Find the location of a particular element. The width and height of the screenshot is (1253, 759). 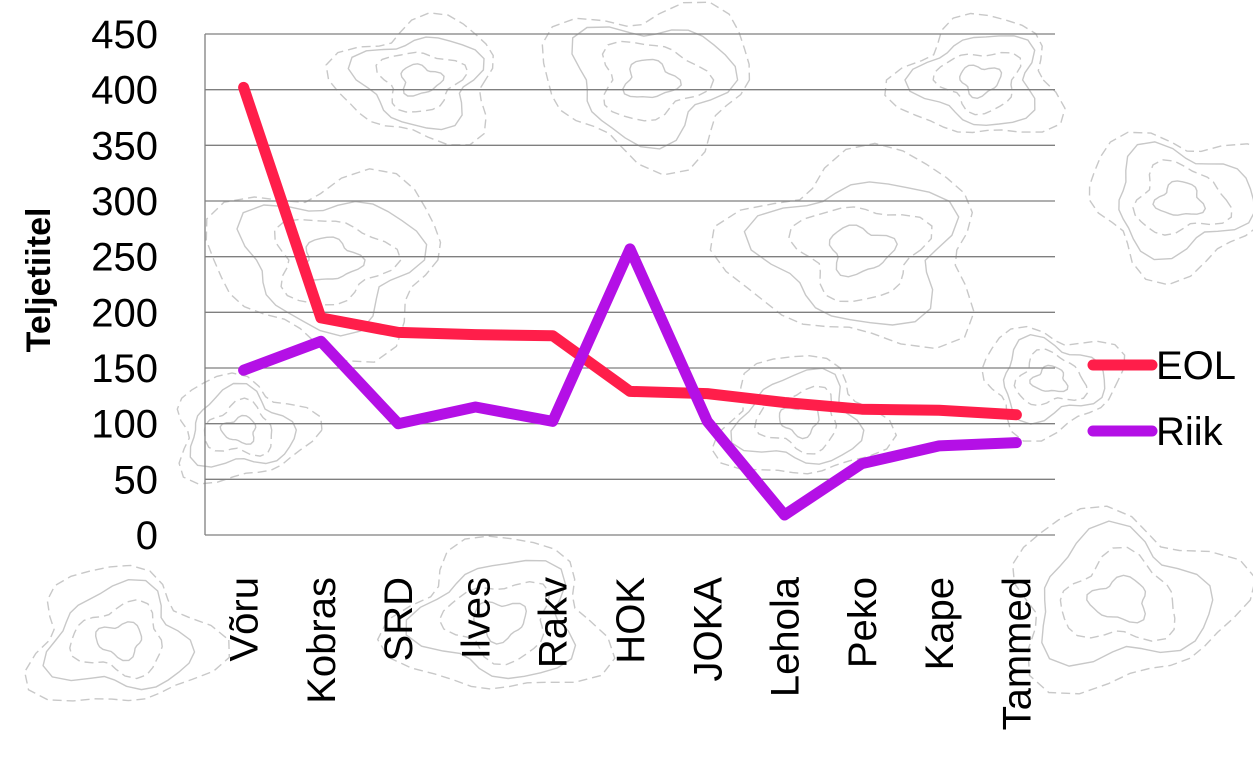

y-tick-label: 450 is located at coordinates (124, 35).